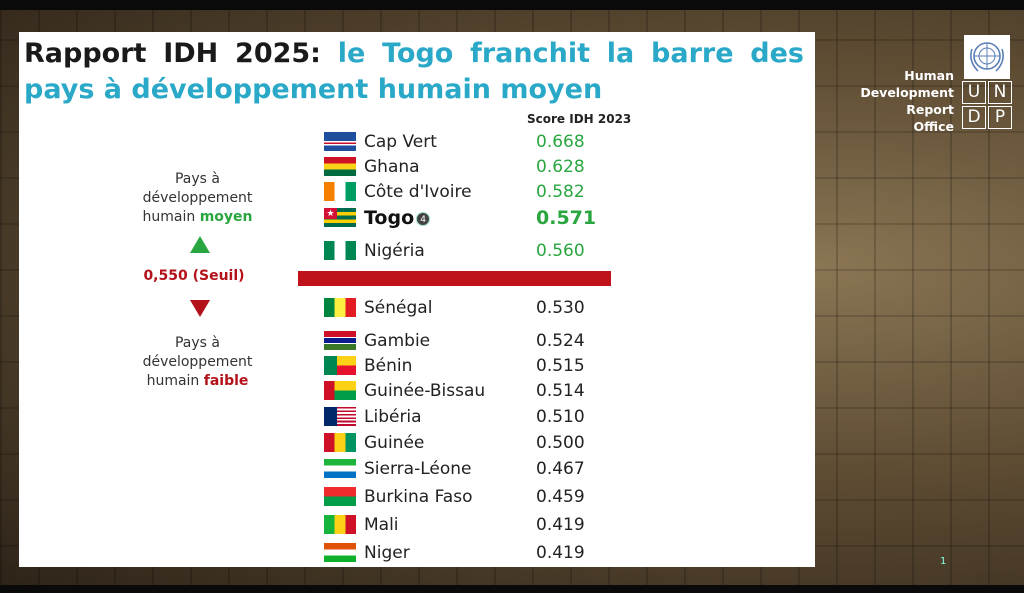 This screenshot has height=593, width=1024. What do you see at coordinates (398, 308) in the screenshot?
I see `country-name: Sénégal` at bounding box center [398, 308].